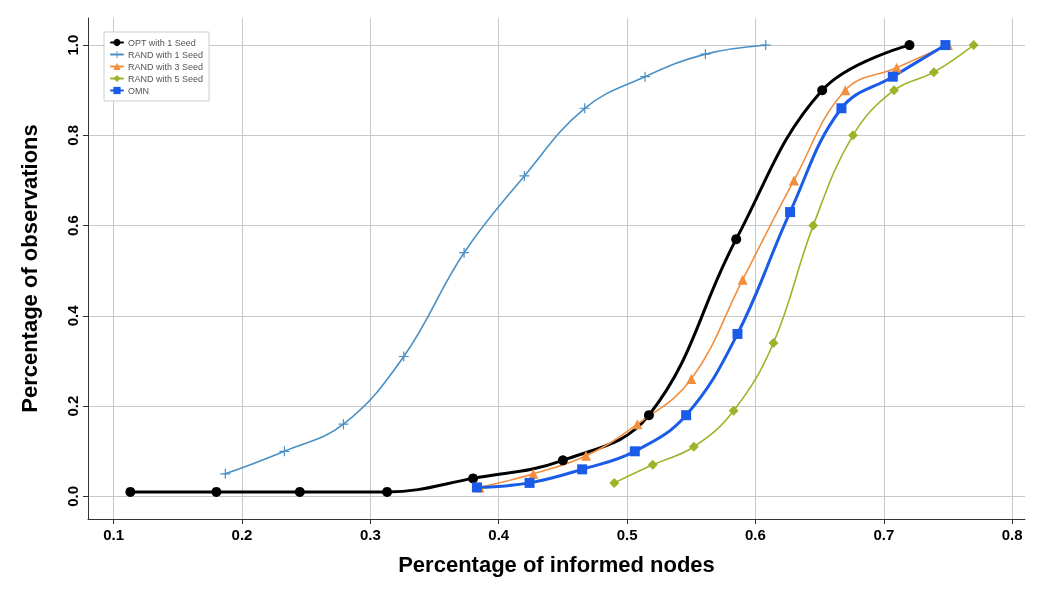 The height and width of the screenshot is (597, 1043). What do you see at coordinates (166, 54) in the screenshot?
I see `legend-label: RAND with 1 Seed` at bounding box center [166, 54].